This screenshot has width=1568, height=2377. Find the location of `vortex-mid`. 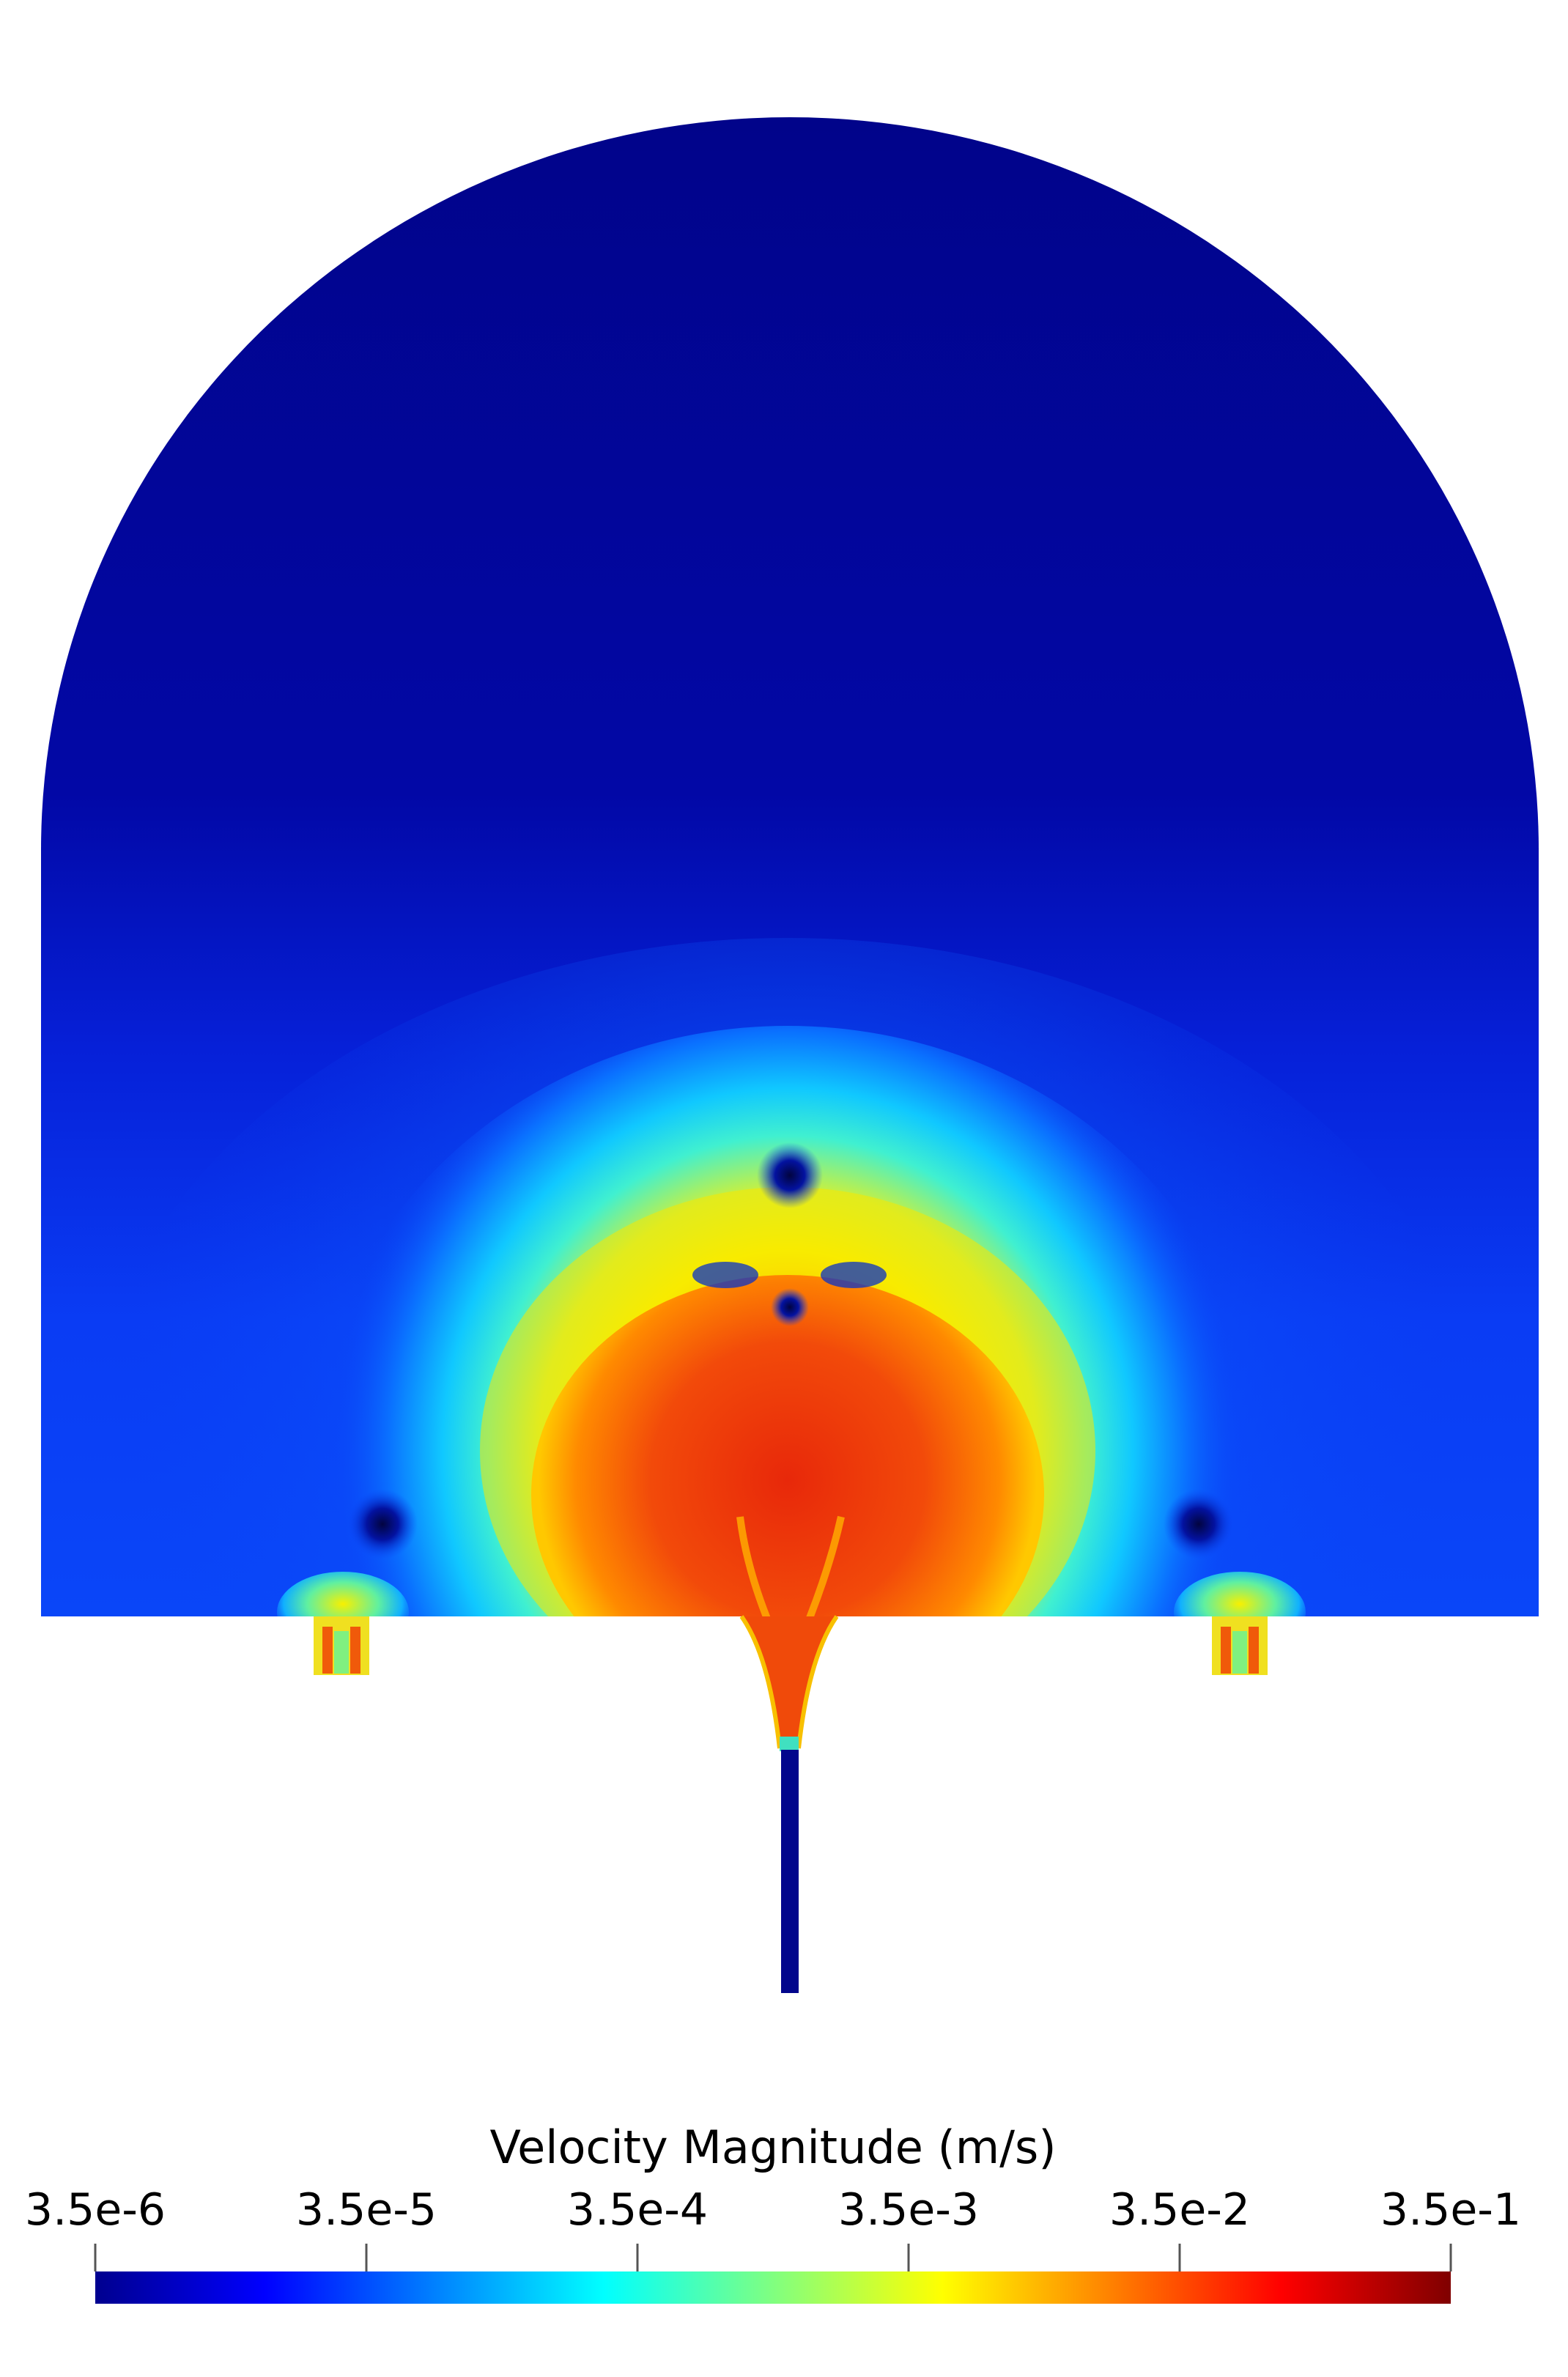

vortex-mid is located at coordinates (790, 1307).